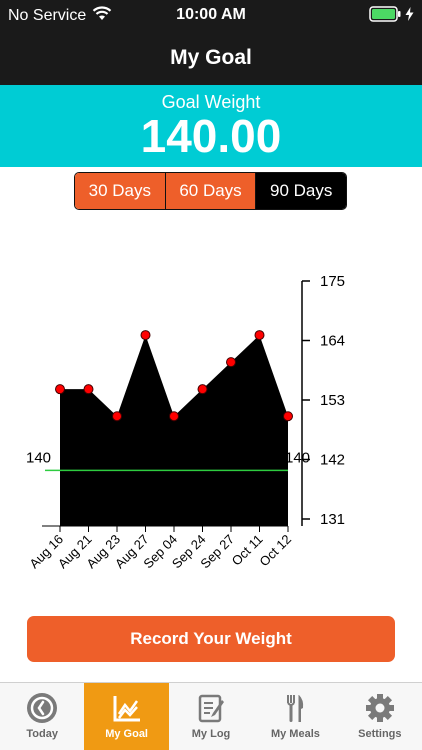 The height and width of the screenshot is (750, 422). I want to click on charging-icon, so click(409, 16).